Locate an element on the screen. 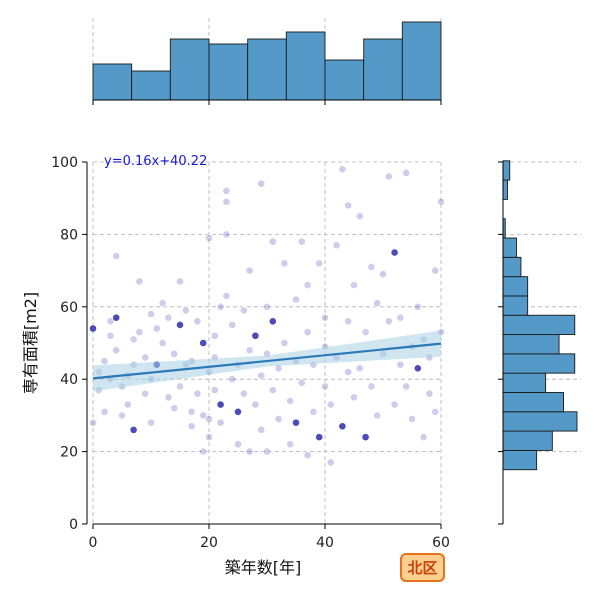 The image size is (600, 600). x-tick-label: 20 is located at coordinates (209, 543).